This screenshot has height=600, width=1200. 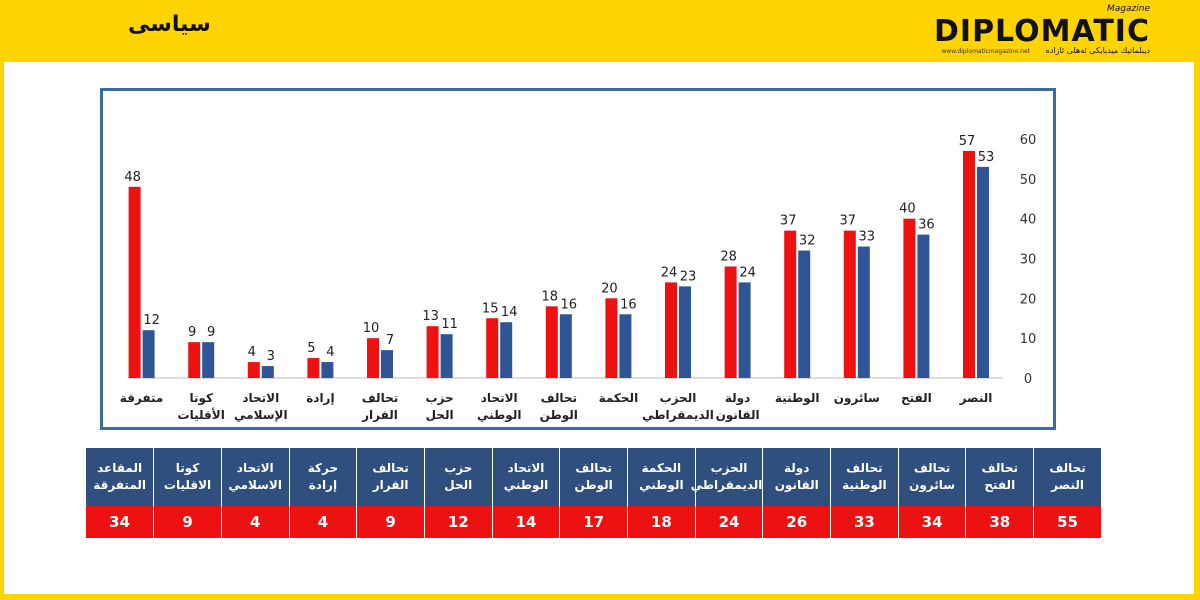 I want to click on category-label: الوطن, so click(x=559, y=415).